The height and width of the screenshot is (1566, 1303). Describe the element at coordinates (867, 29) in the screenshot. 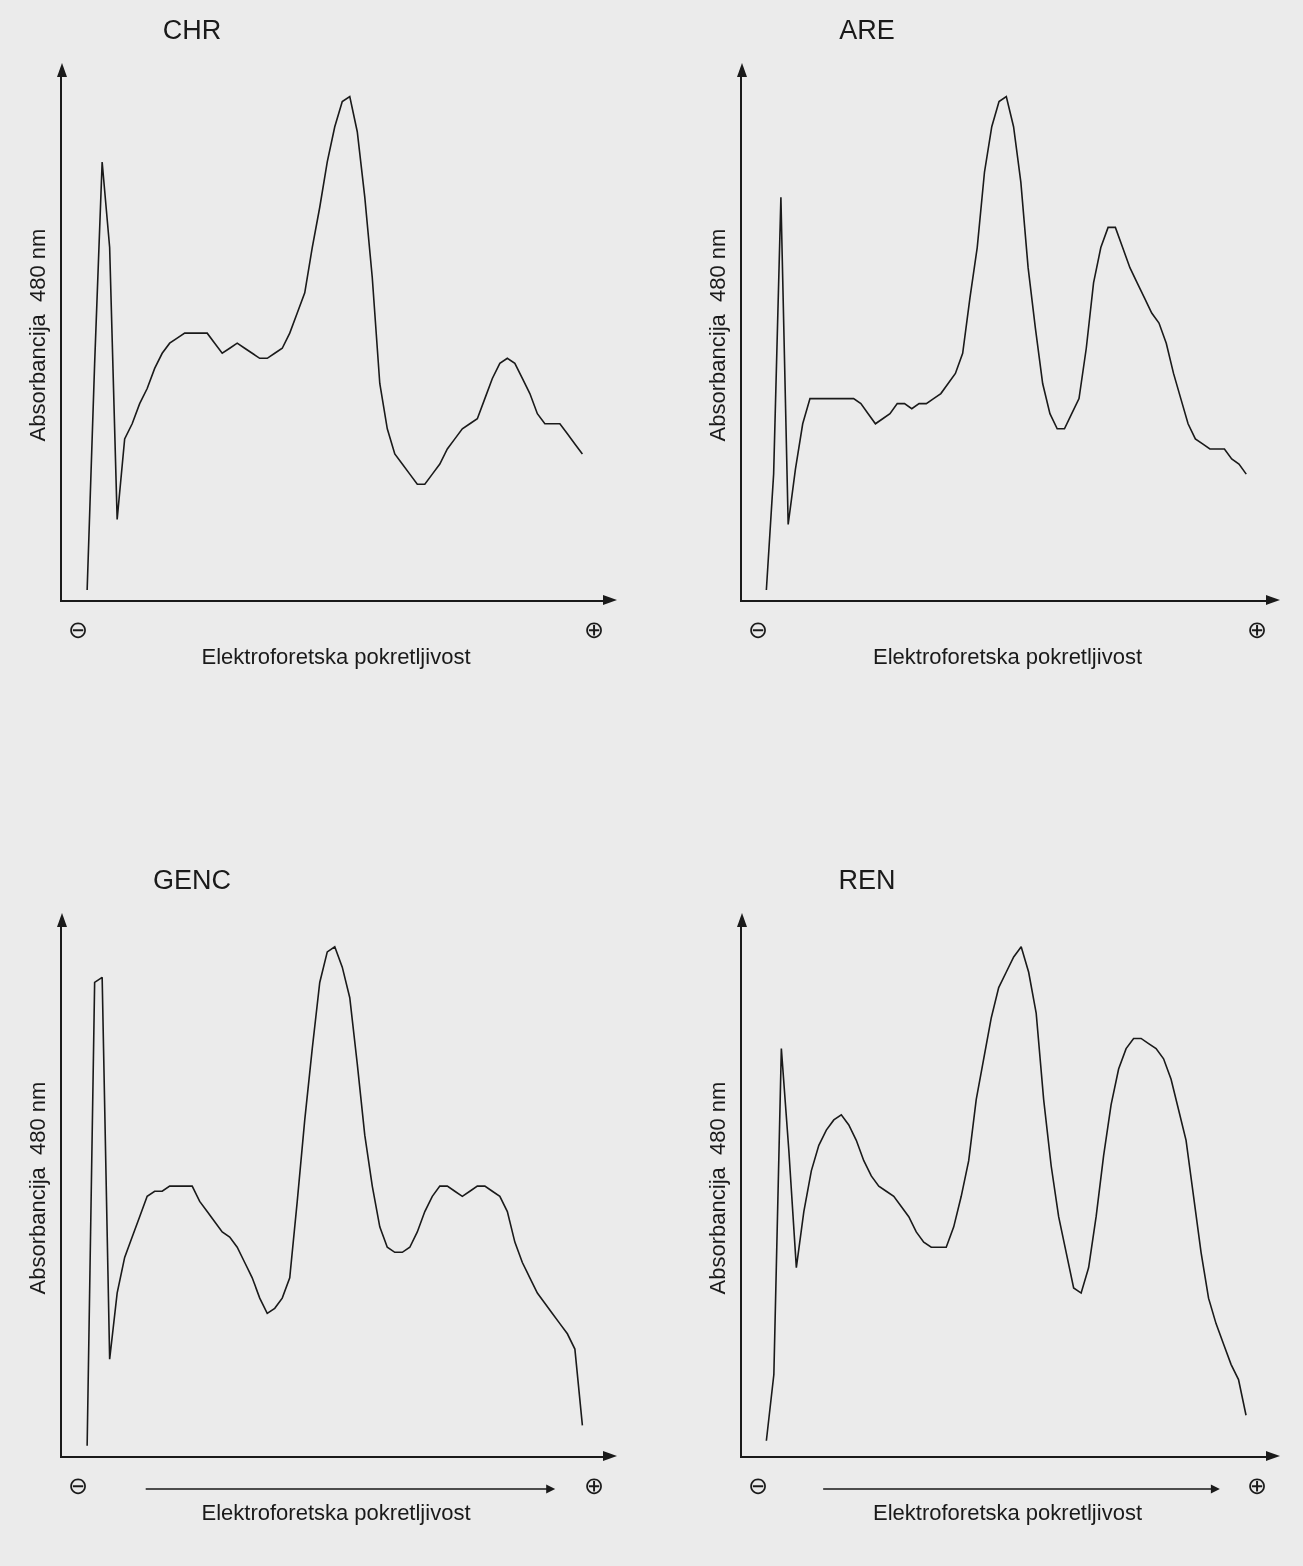

I see `chart-title: ARE` at that location.